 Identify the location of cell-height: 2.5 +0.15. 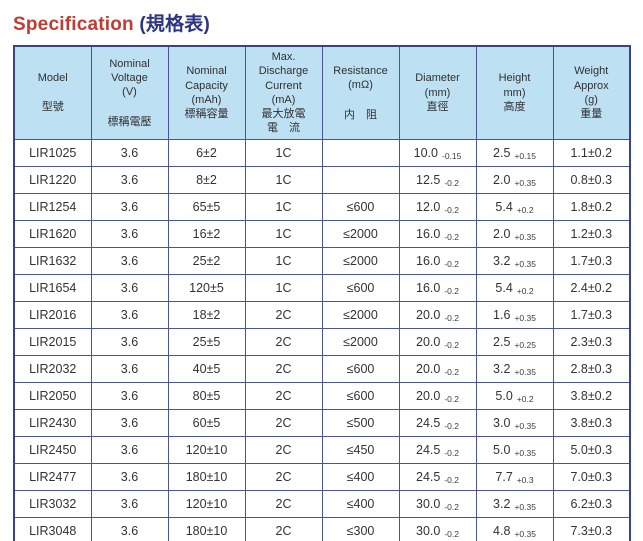
(514, 152).